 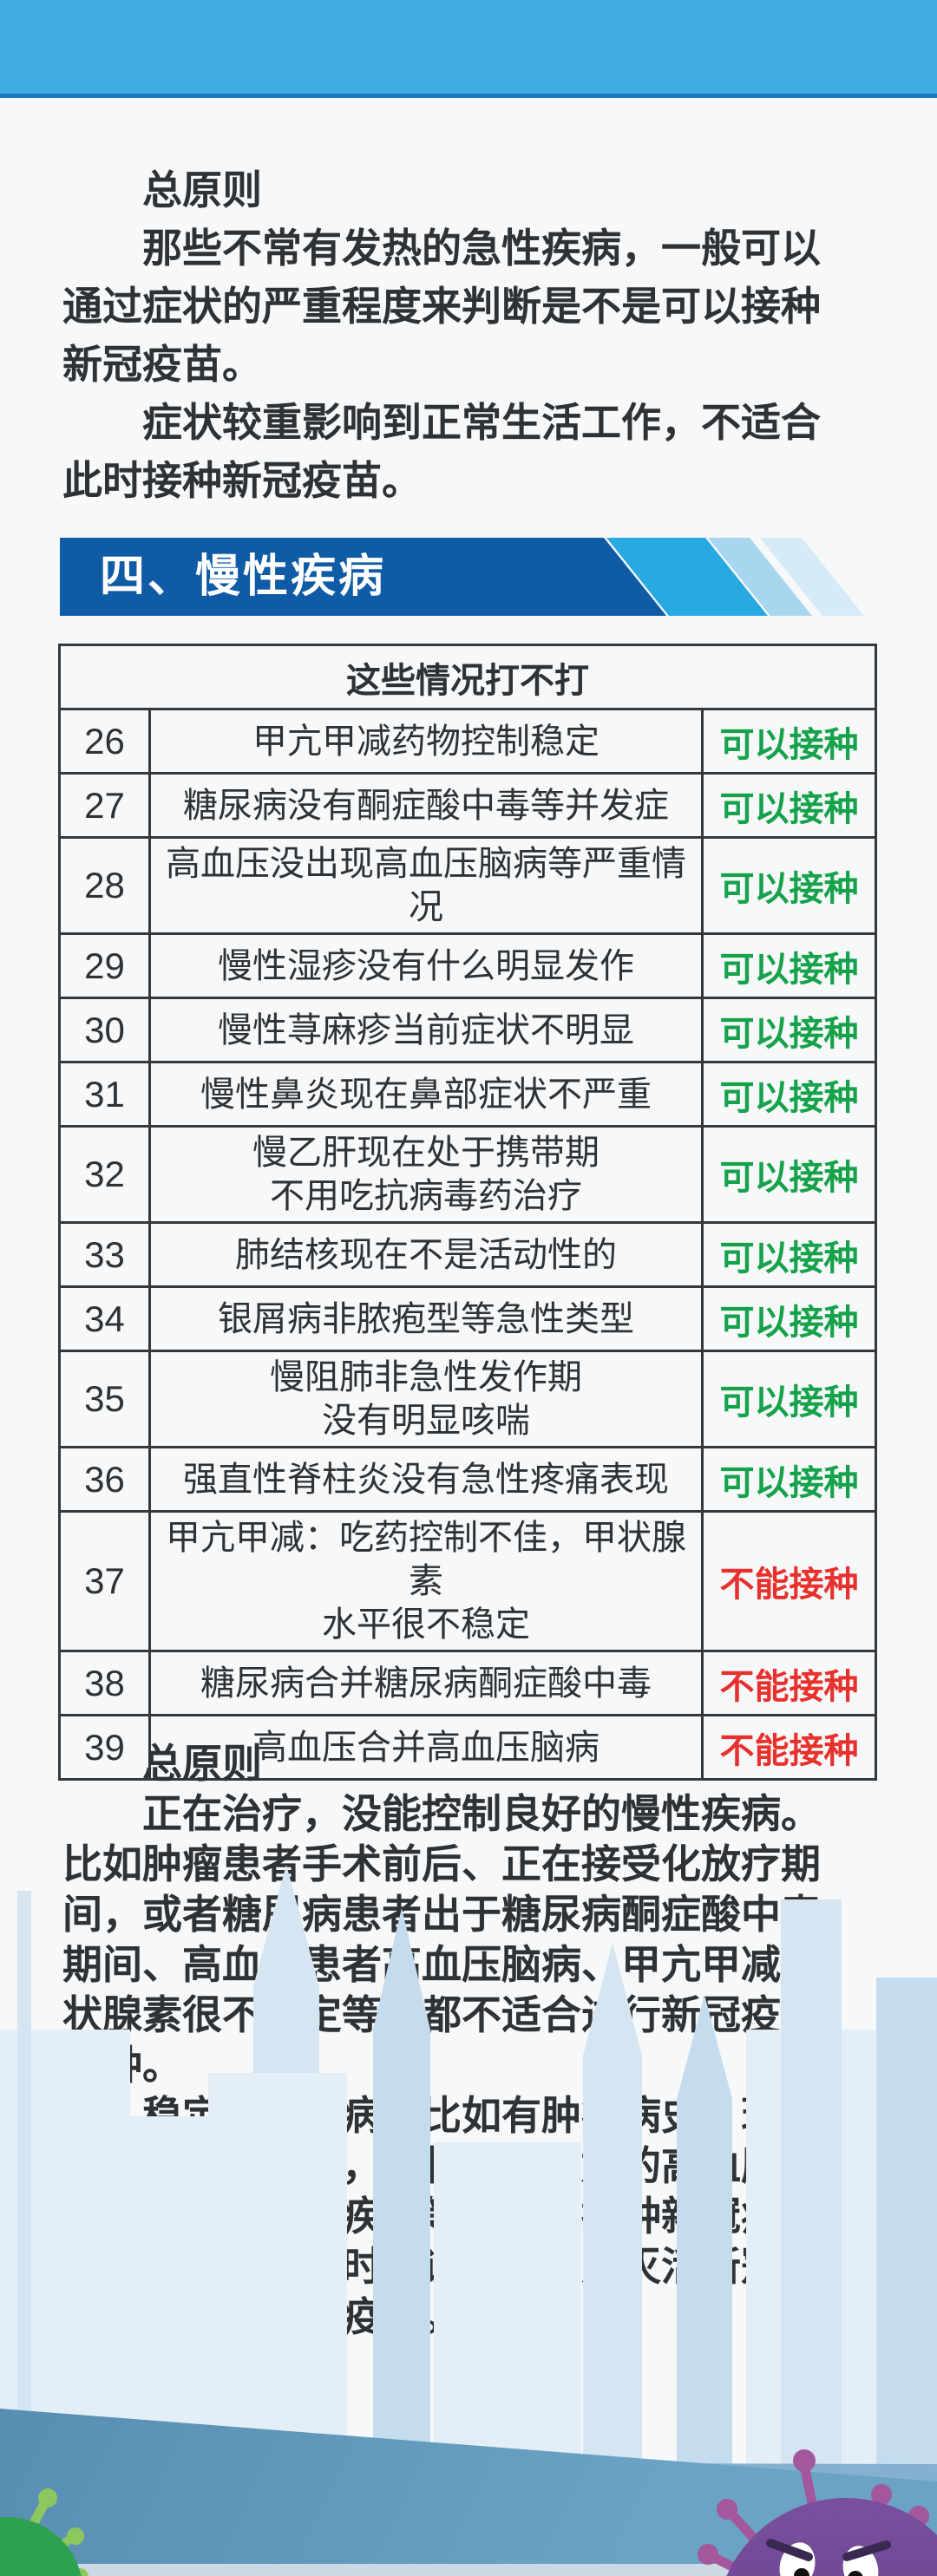 I want to click on row-condition: 甲亢甲减：吃药控制不佳，甲状腺素 水平很不稳定, so click(x=426, y=1581).